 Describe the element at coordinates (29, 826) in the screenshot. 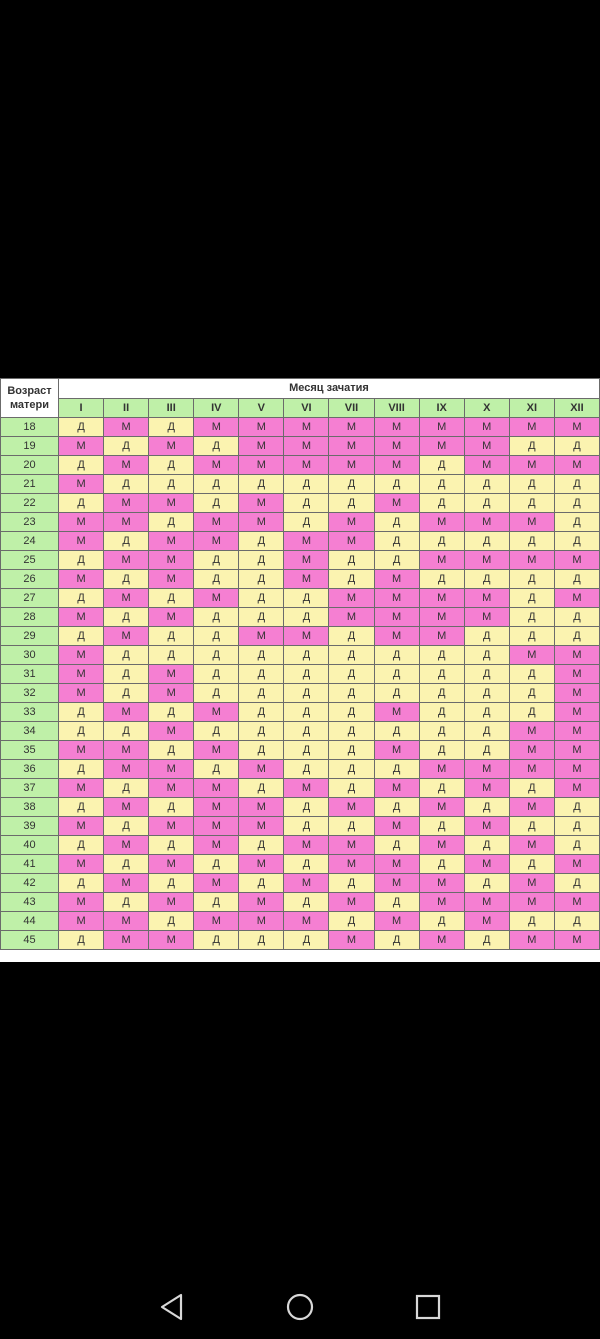

I see `age-cell: 39` at that location.